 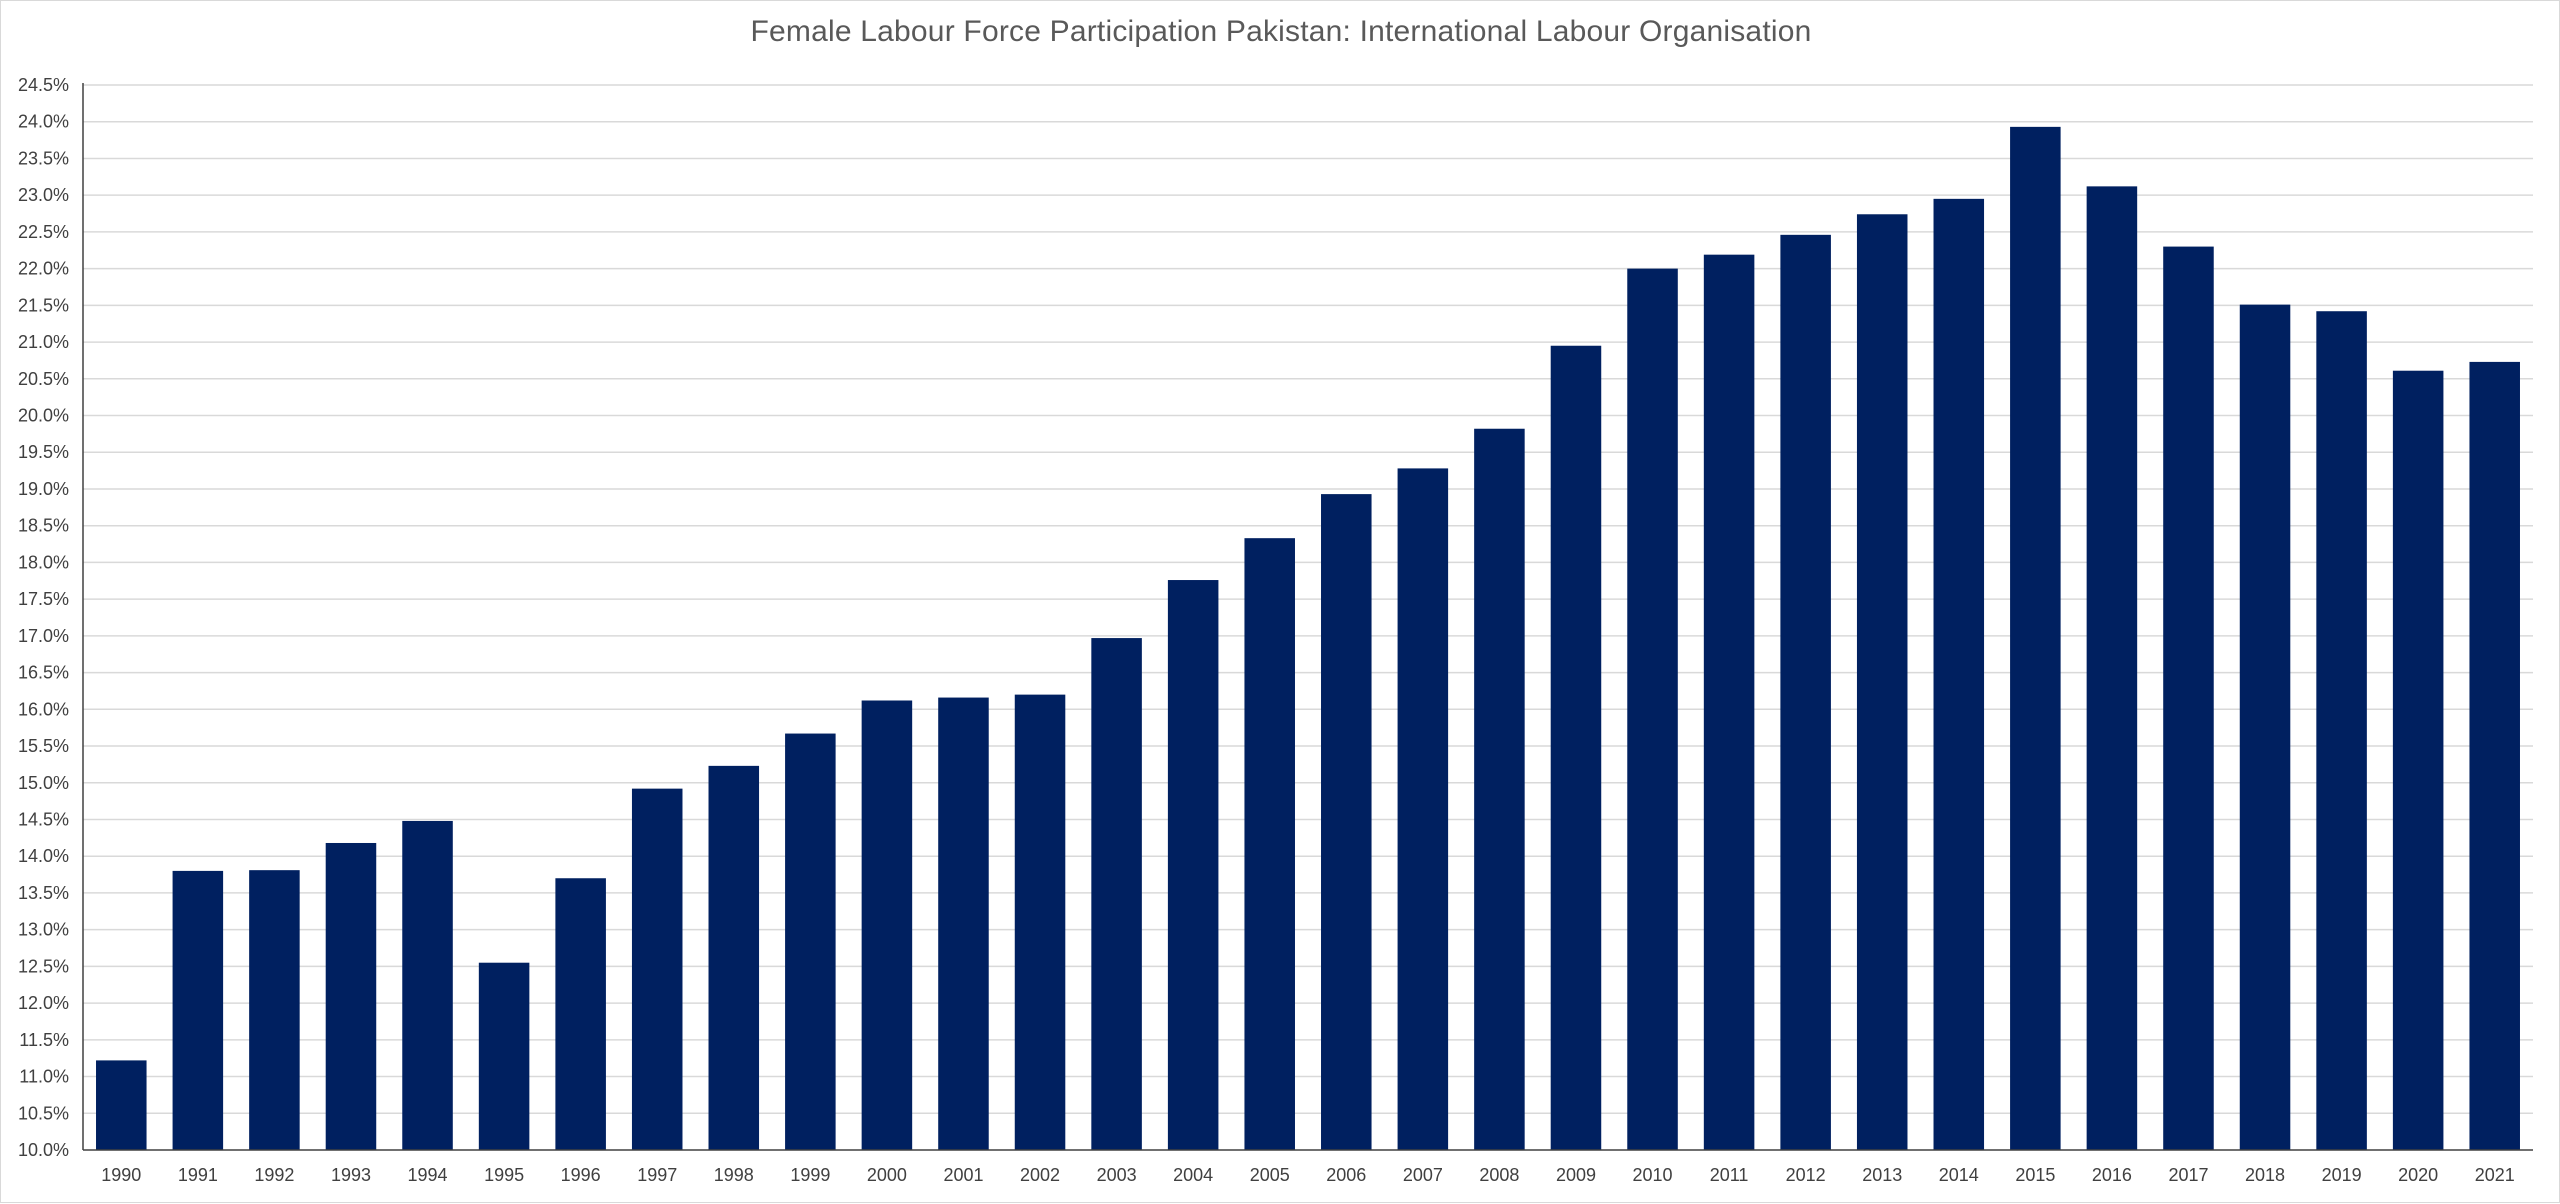 I want to click on y-tick-label: 11.0%, so click(x=44, y=1077).